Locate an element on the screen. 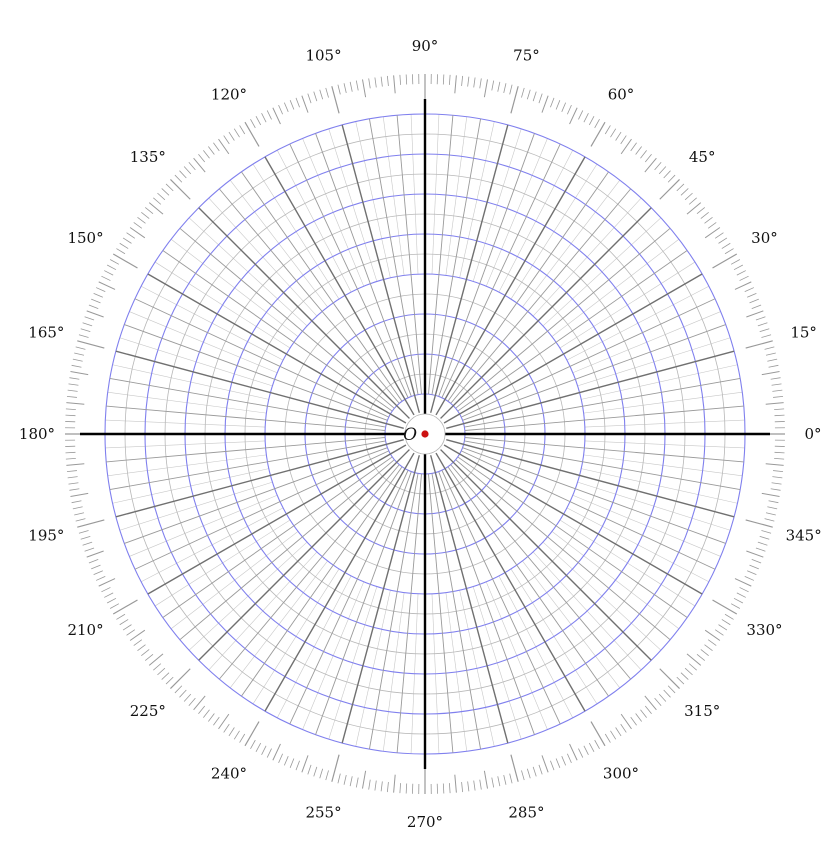  angle-label-150: 150° is located at coordinates (85, 238).